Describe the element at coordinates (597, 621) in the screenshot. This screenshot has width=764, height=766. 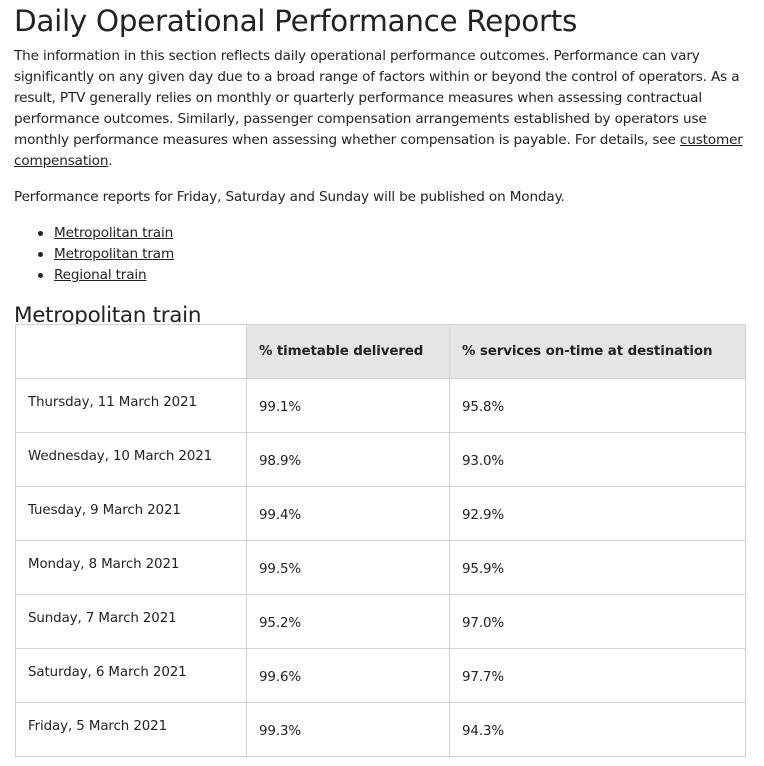
I see `on-time-cell: 97.0%` at that location.